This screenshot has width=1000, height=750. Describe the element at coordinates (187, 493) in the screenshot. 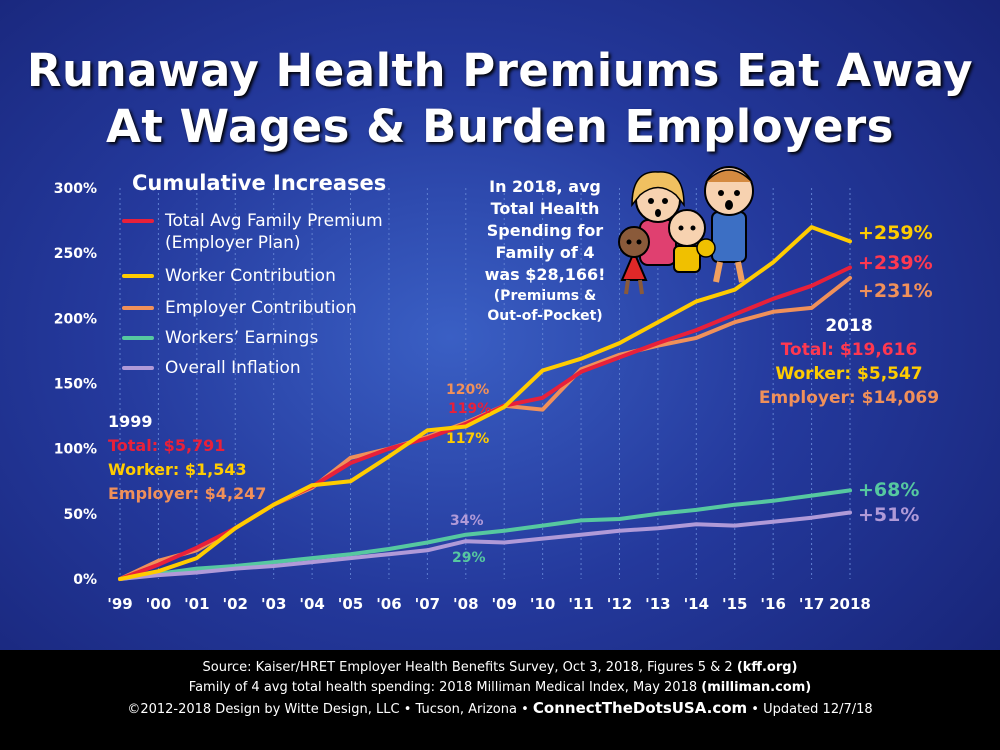

I see `box-employer: Employer: $4,247` at that location.